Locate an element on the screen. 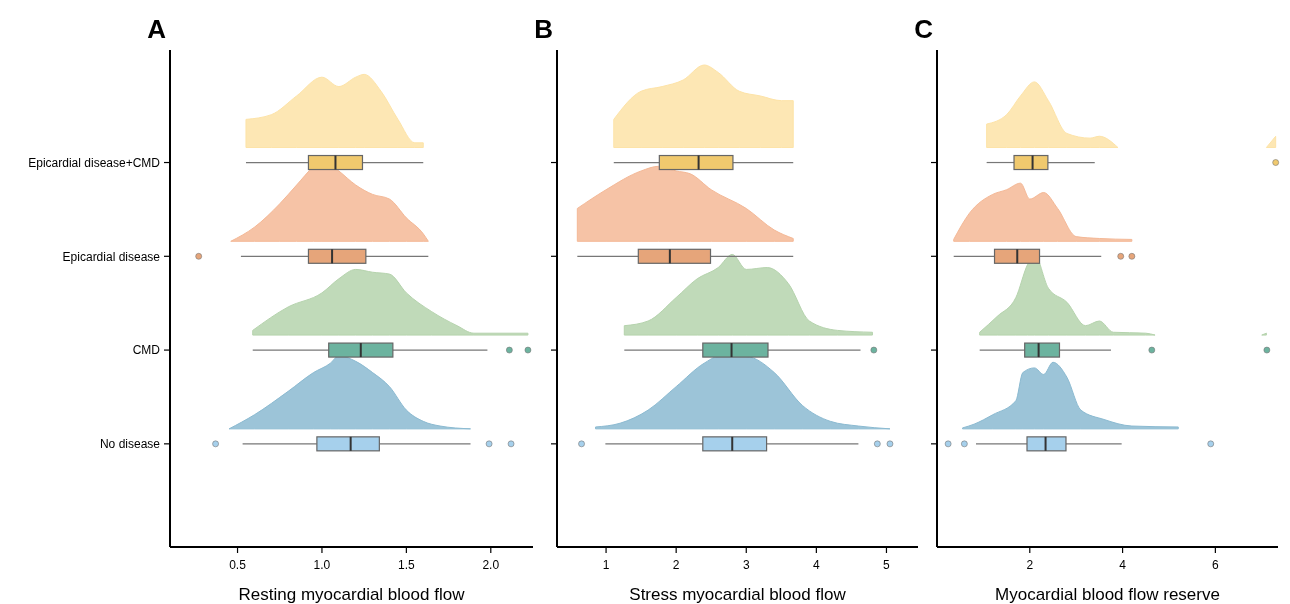 Image resolution: width=1290 pixels, height=604 pixels. chart-title: A is located at coordinates (157, 29).